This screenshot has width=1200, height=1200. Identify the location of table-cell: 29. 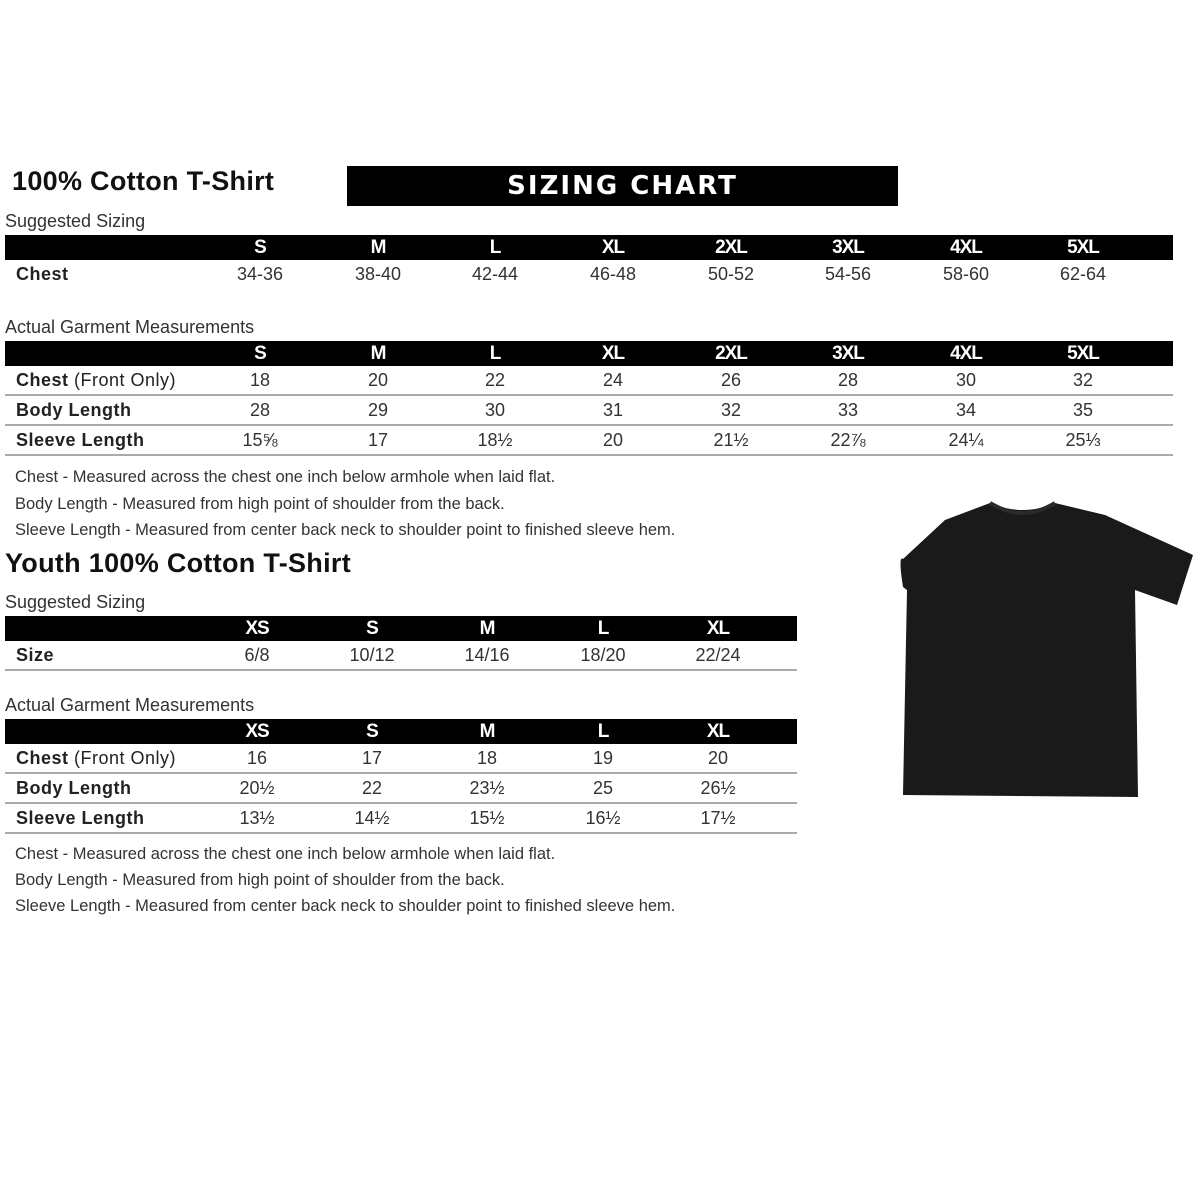
(378, 410).